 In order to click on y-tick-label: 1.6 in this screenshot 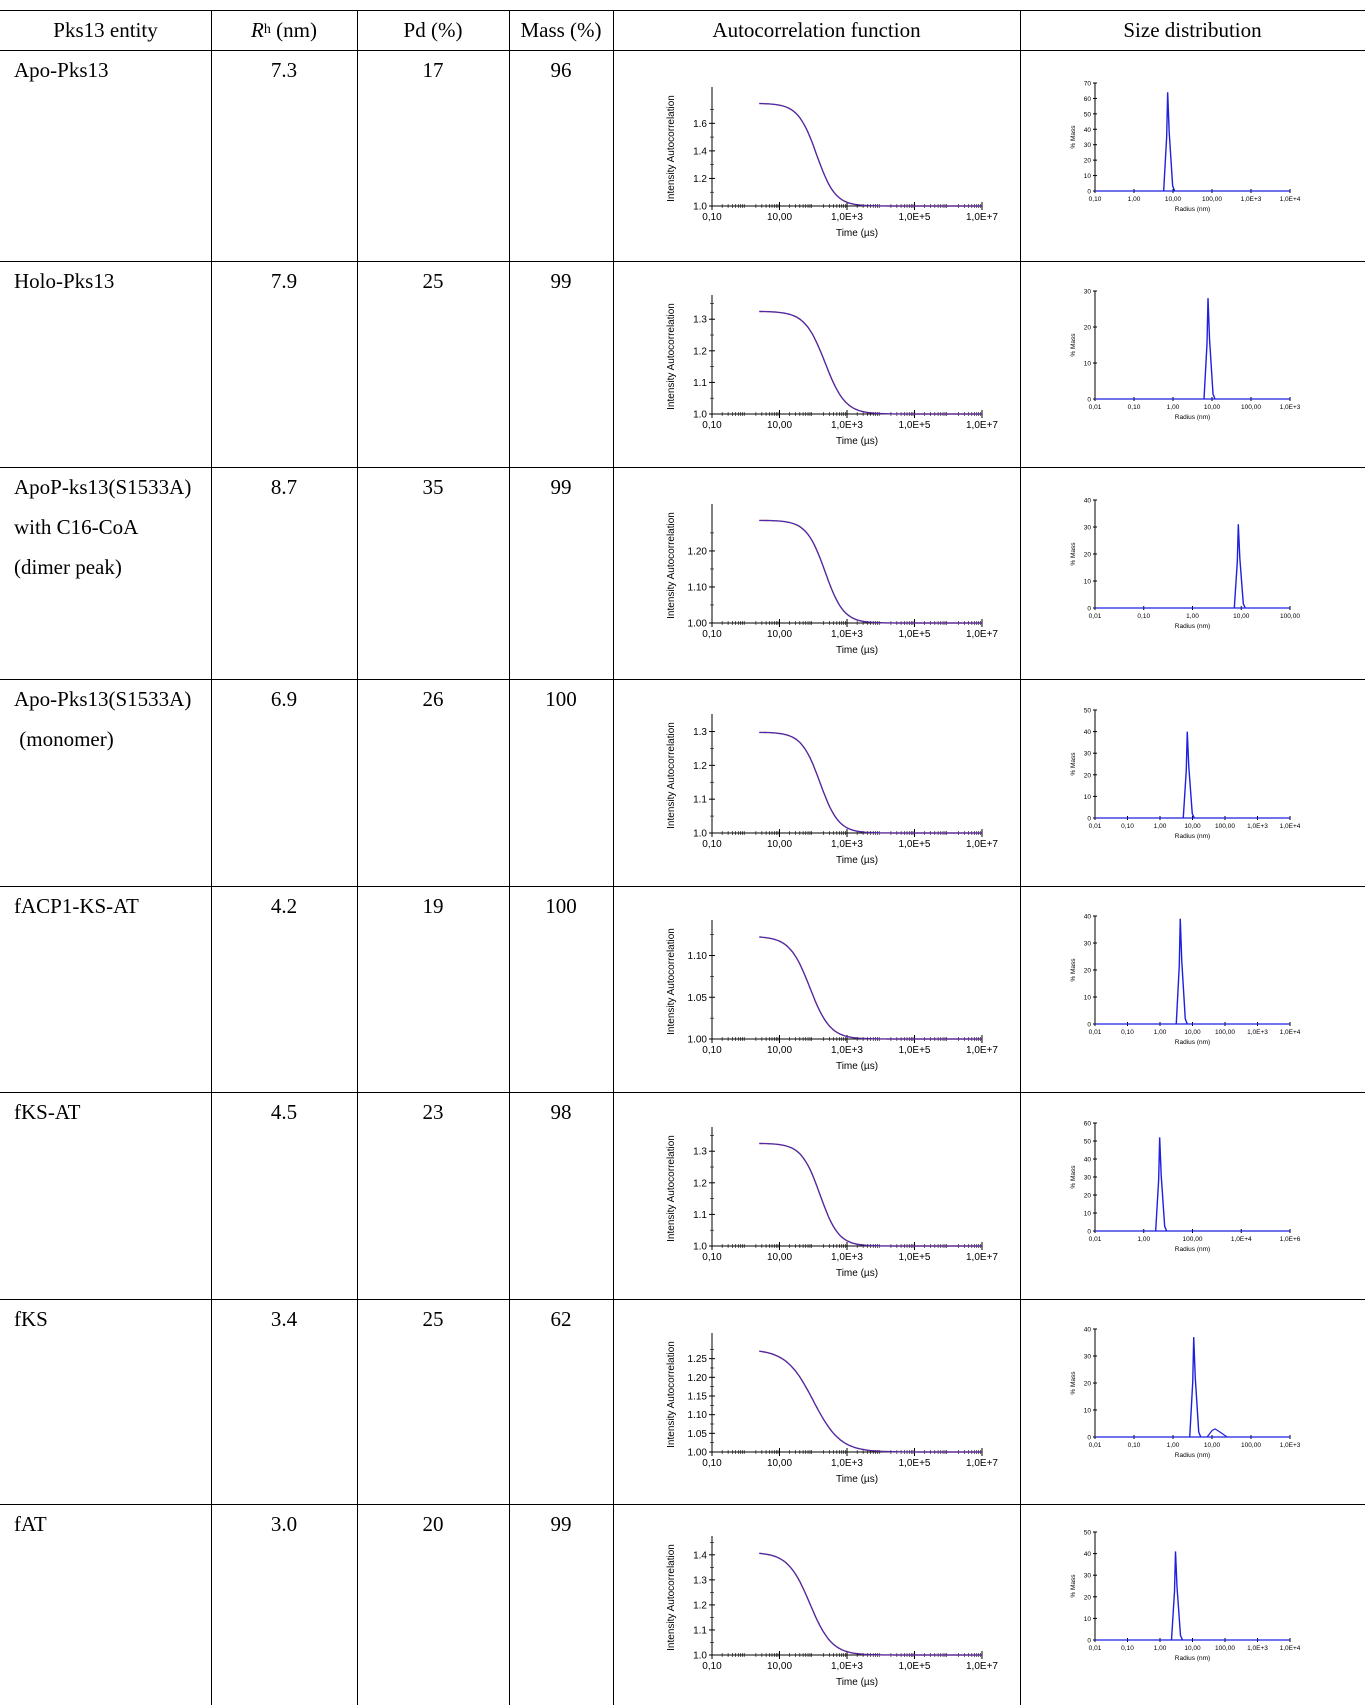, I will do `click(700, 124)`.